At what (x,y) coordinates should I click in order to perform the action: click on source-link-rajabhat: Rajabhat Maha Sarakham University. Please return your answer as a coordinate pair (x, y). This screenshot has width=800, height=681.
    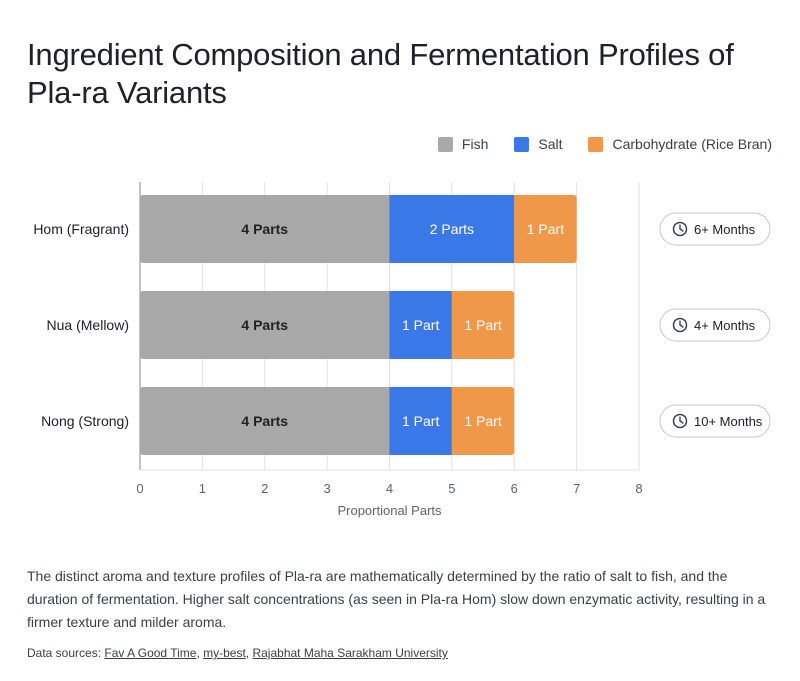
    Looking at the image, I should click on (350, 653).